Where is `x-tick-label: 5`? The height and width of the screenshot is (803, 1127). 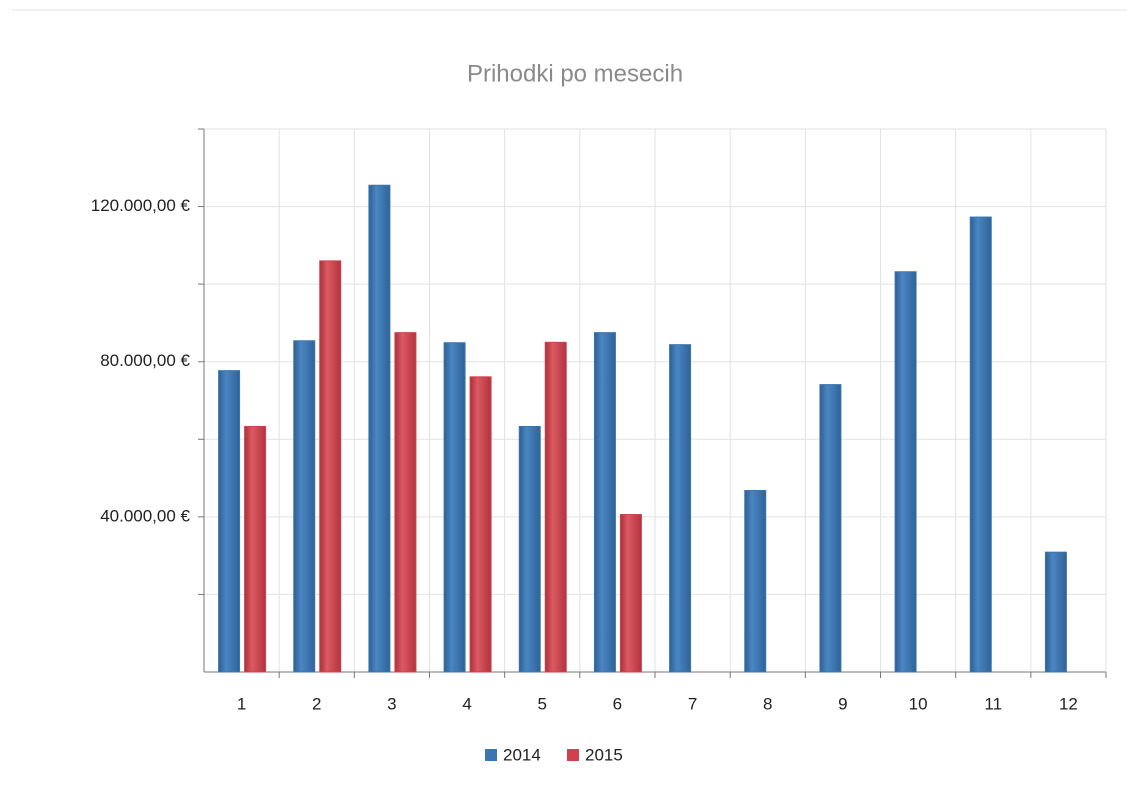
x-tick-label: 5 is located at coordinates (542, 703).